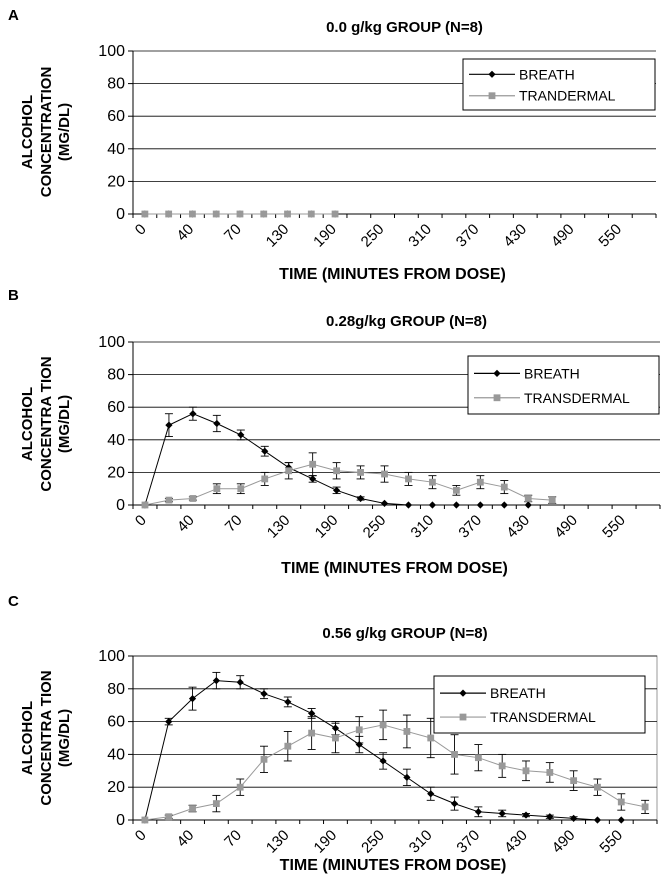 This screenshot has height=878, width=661. I want to click on legend-box, so click(559, 84).